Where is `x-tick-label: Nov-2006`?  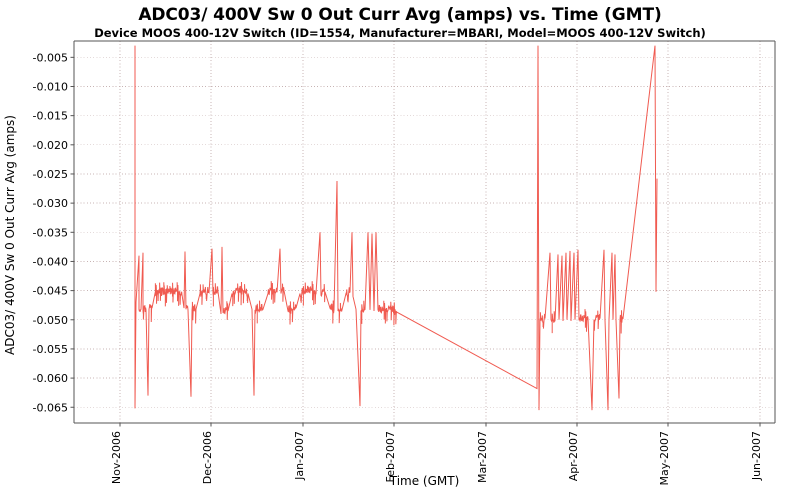
x-tick-label: Nov-2006 is located at coordinates (116, 457).